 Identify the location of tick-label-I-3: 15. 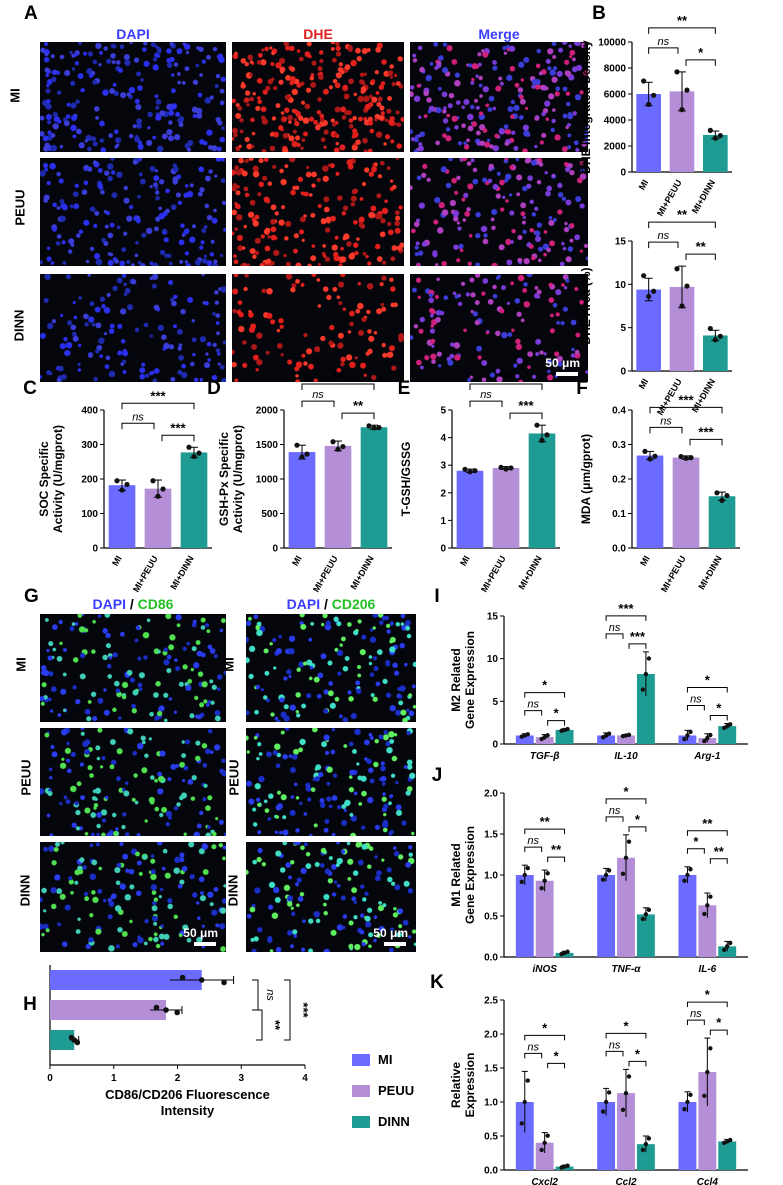
(493, 617).